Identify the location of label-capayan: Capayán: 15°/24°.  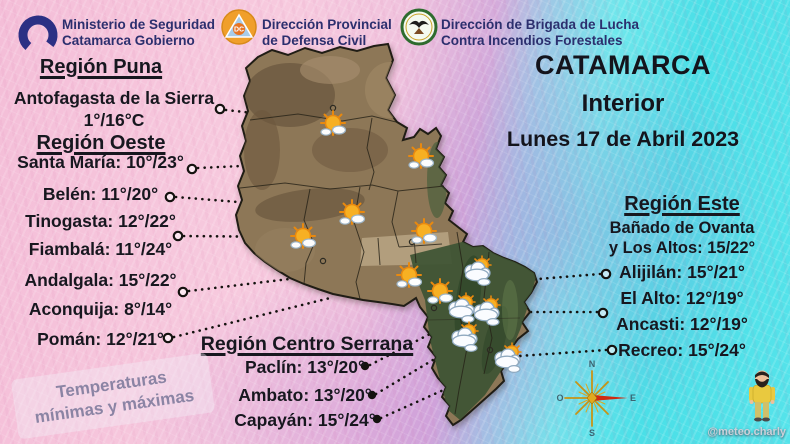
(305, 420).